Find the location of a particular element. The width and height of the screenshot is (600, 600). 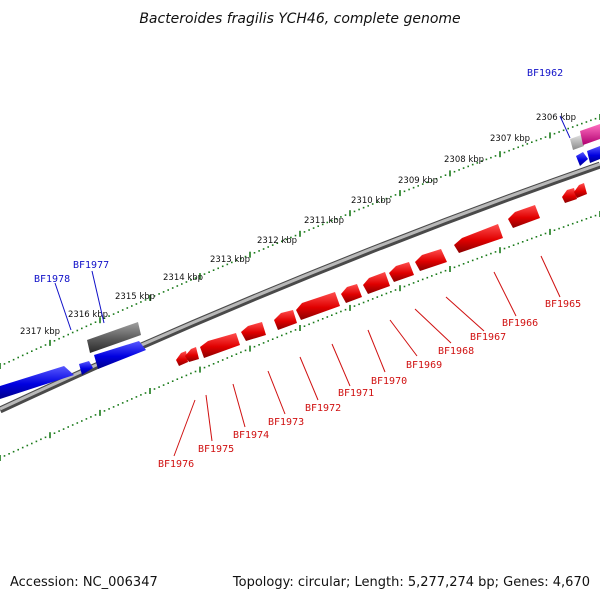

gene-label: BF1966 is located at coordinates (520, 323).